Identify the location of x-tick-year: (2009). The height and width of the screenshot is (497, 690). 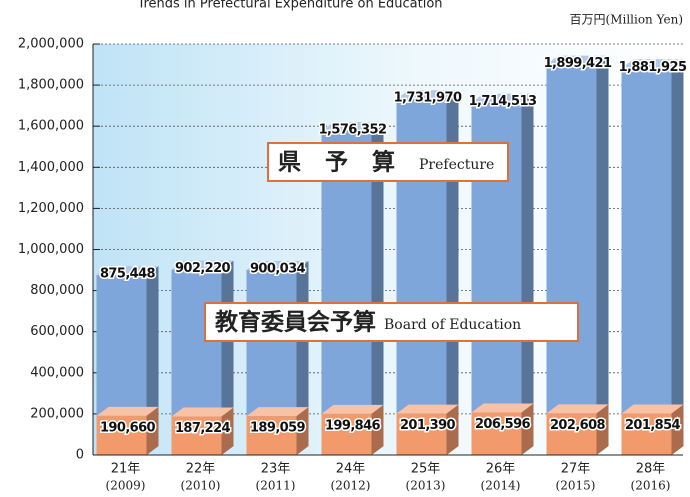
(126, 486).